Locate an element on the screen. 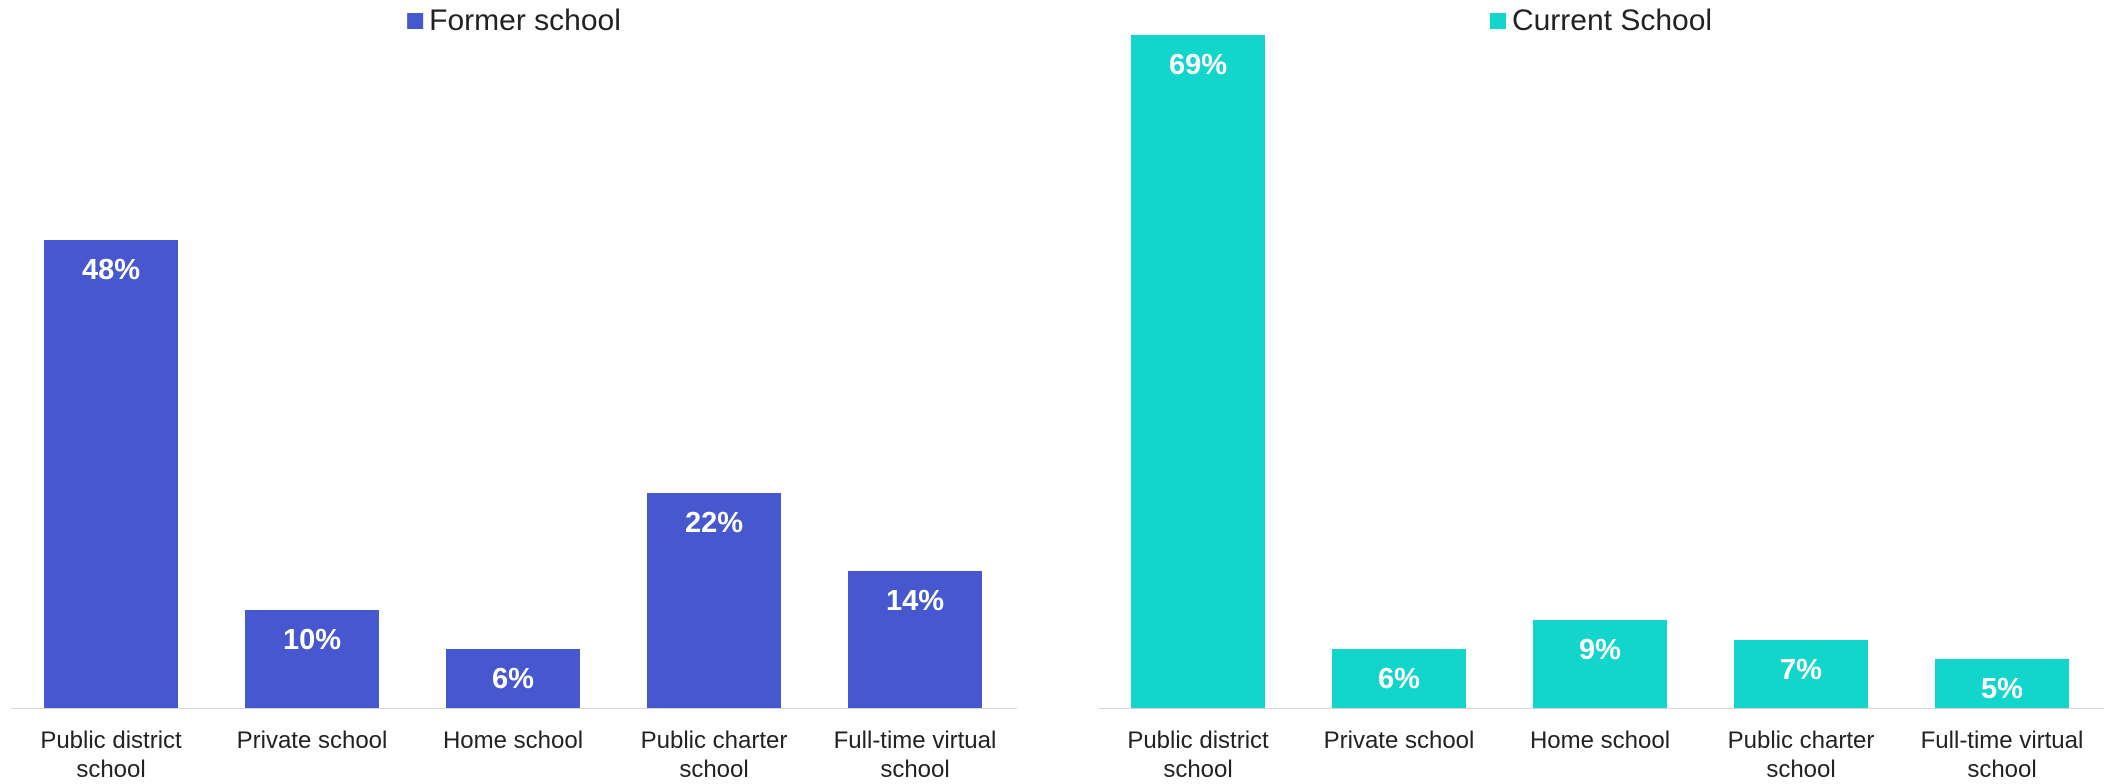 The image size is (2104, 784). legend-item: Current School is located at coordinates (1601, 21).